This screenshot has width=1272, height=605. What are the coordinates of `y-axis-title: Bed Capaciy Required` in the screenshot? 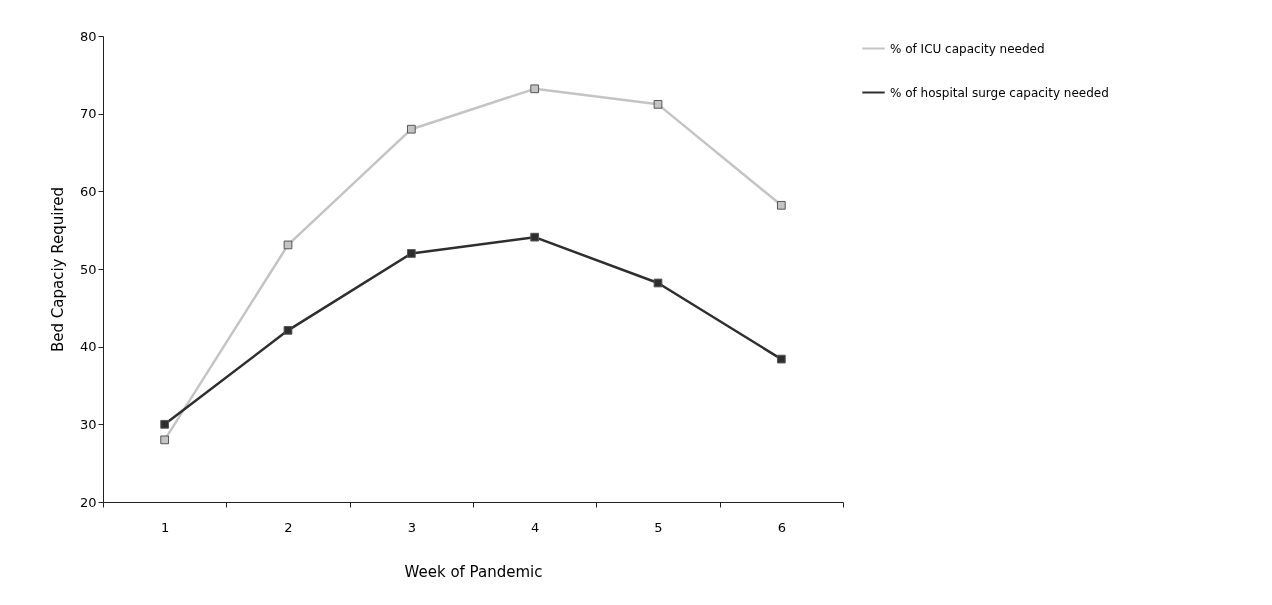 It's located at (57, 269).